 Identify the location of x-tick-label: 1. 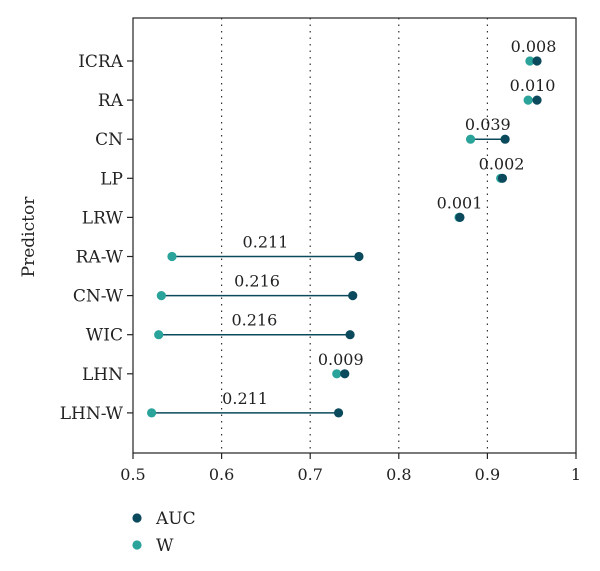
(576, 474).